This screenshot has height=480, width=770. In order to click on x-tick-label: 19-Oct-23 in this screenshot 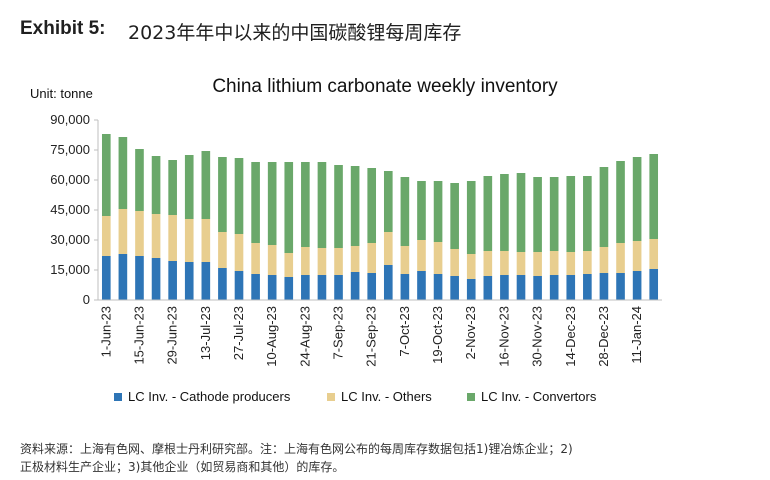, I will do `click(437, 335)`.